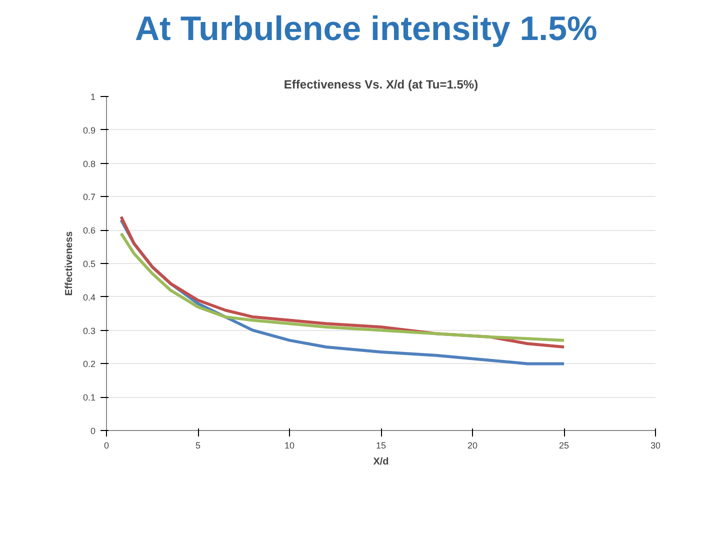 This screenshot has width=720, height=540. I want to click on x-tick-label: 10, so click(289, 445).